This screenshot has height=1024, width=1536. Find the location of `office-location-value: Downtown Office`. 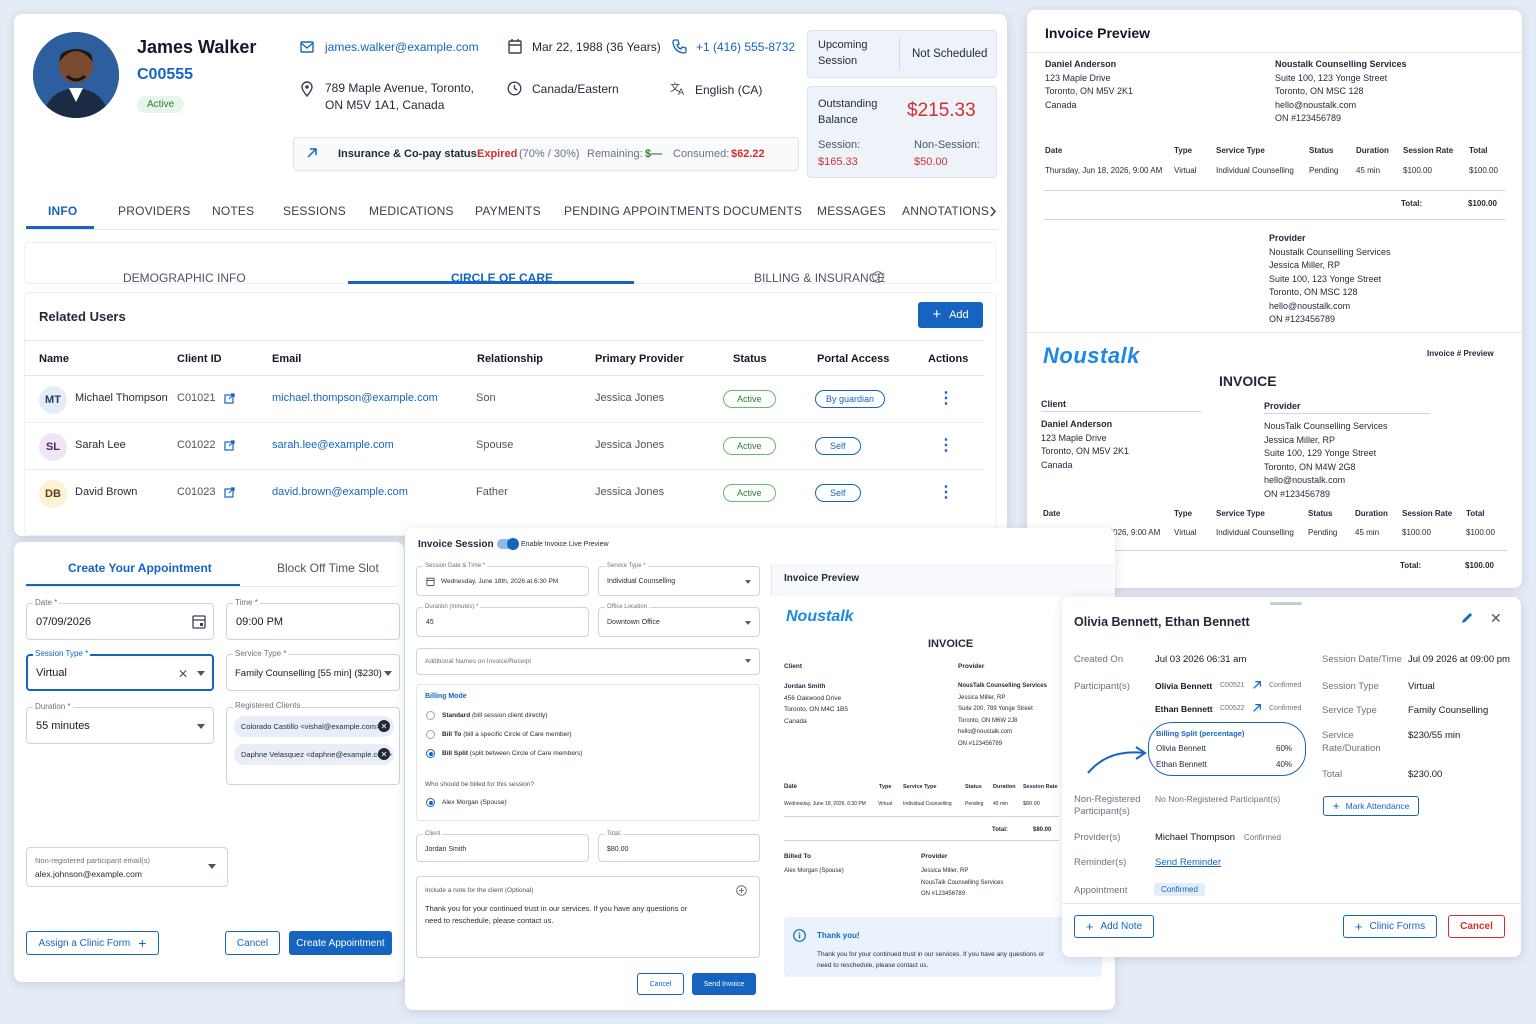

office-location-value: Downtown Office is located at coordinates (633, 622).